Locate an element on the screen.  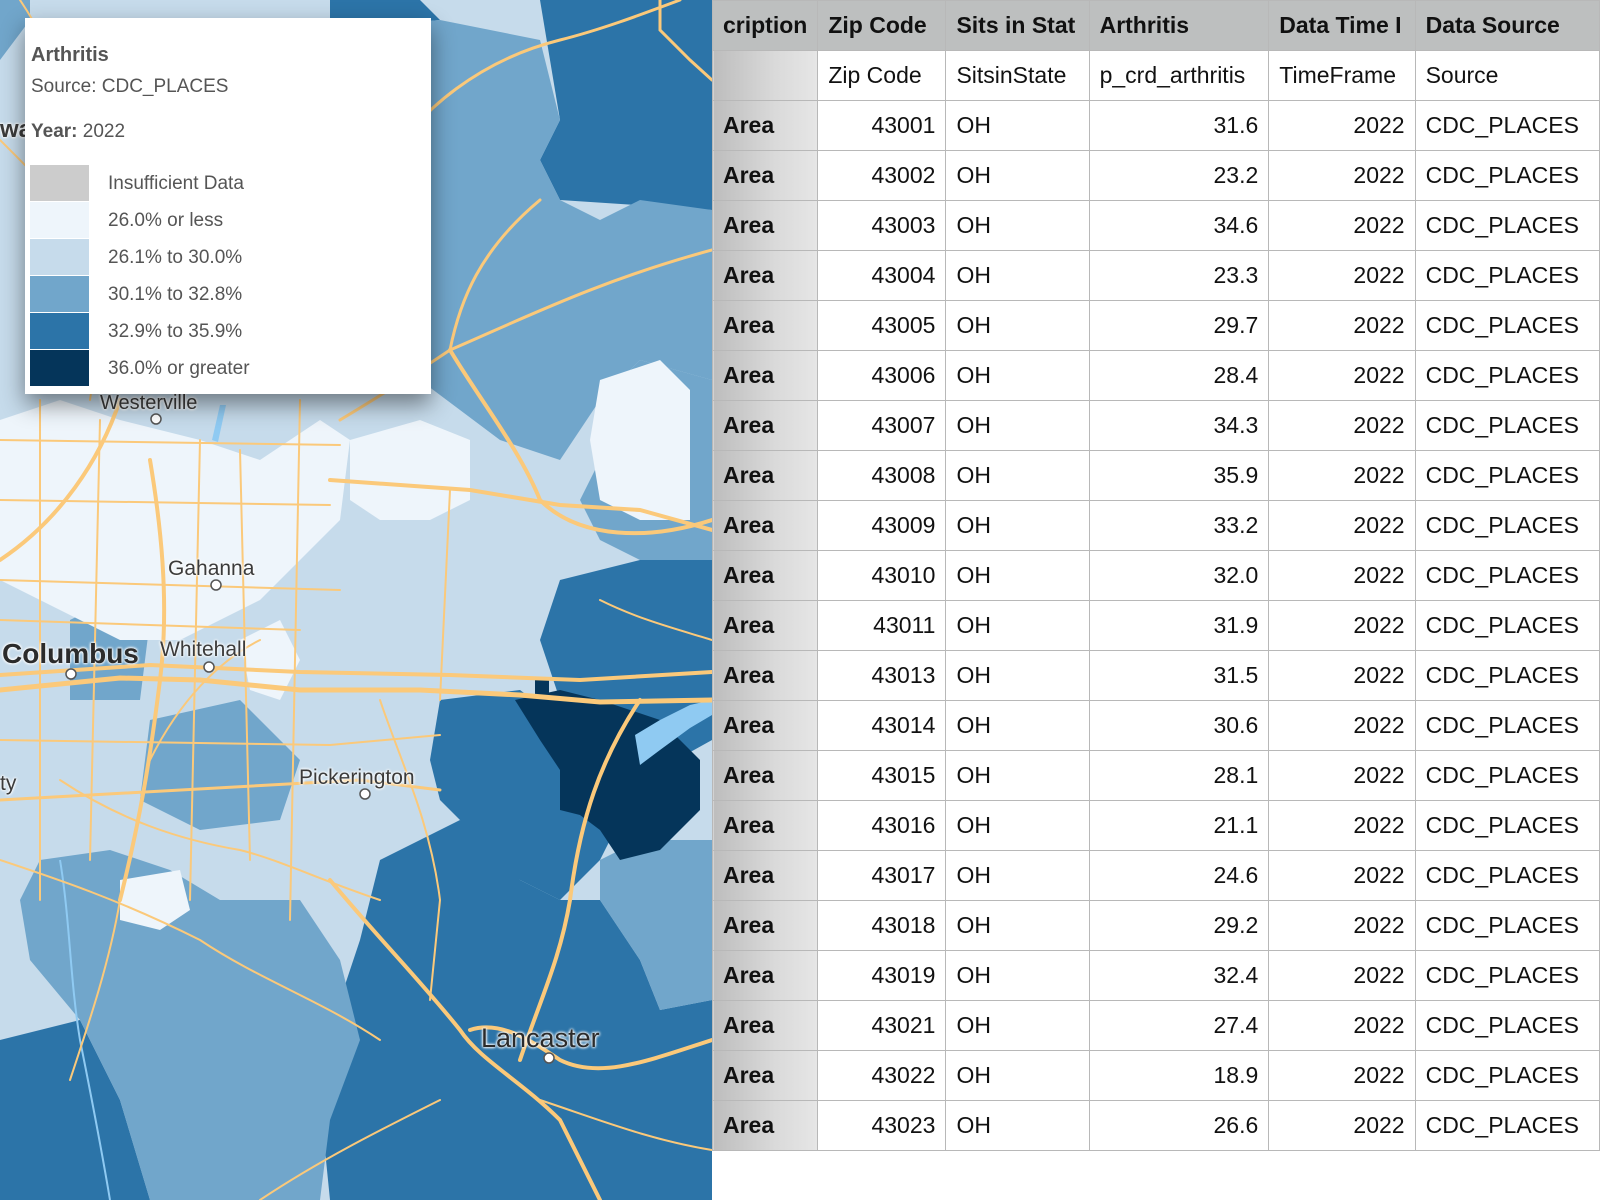
table-row: Area 43009 OH 33.2 2022 CDC_PLACES is located at coordinates (1156, 525).